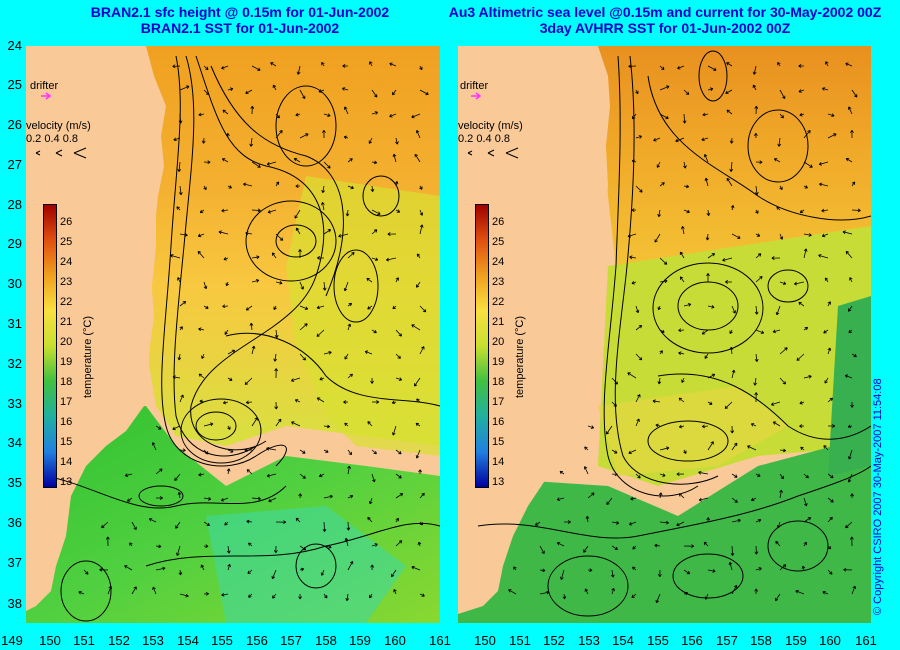 The height and width of the screenshot is (650, 900). What do you see at coordinates (188, 640) in the screenshot?
I see `lon-label: 154` at bounding box center [188, 640].